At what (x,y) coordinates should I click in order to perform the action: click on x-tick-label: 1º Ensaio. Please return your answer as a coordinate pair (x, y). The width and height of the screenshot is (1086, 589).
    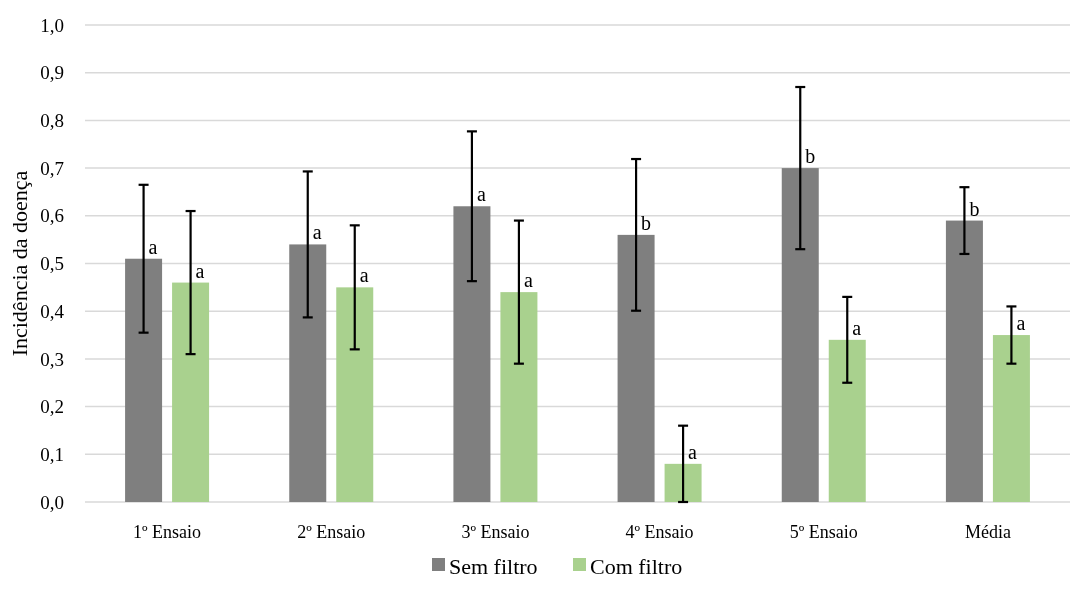
    Looking at the image, I should click on (167, 532).